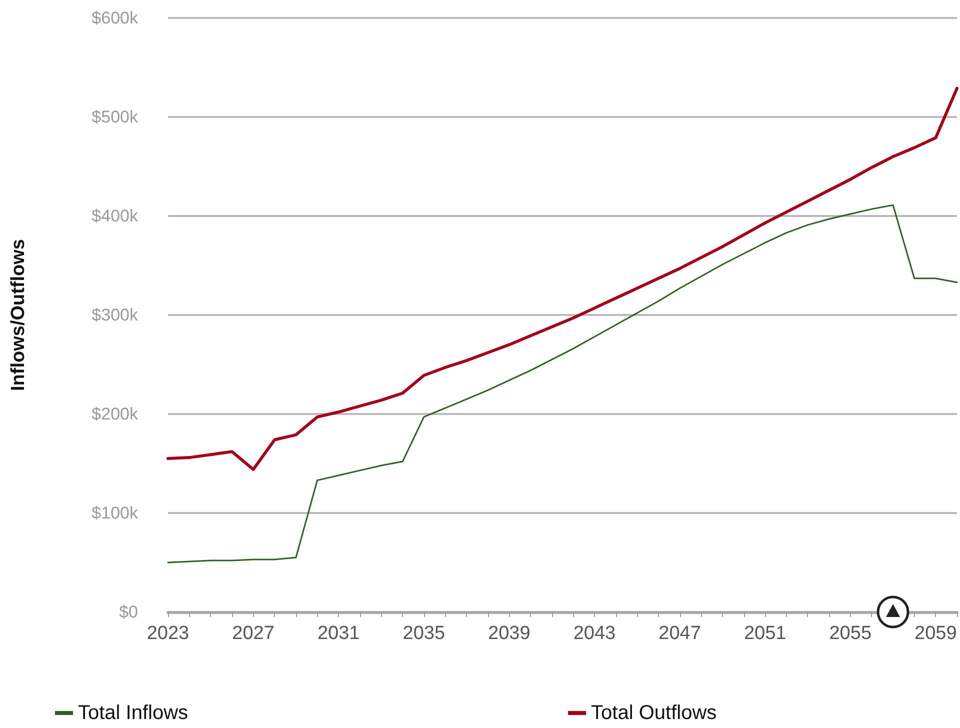 This screenshot has width=960, height=728. Describe the element at coordinates (509, 633) in the screenshot. I see `x-tick-label: 2039` at that location.